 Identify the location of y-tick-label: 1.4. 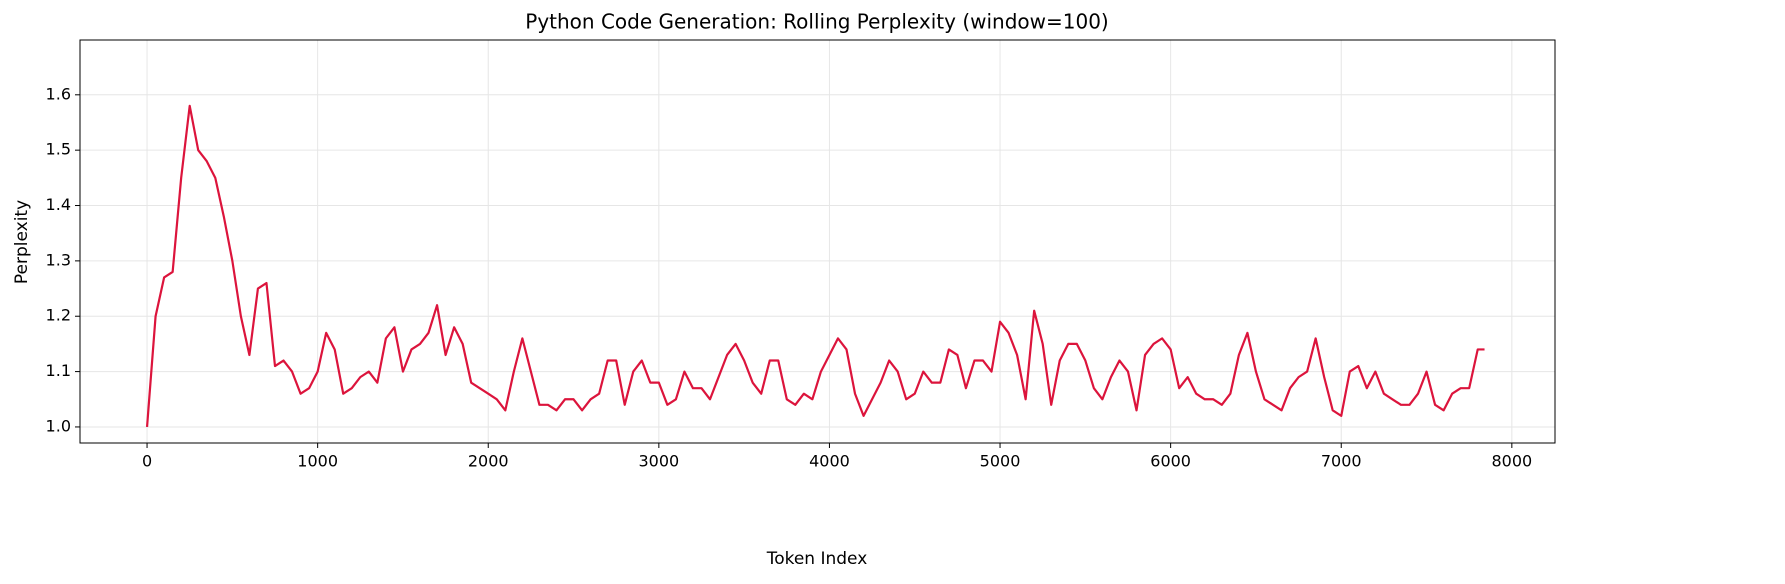
(58, 204).